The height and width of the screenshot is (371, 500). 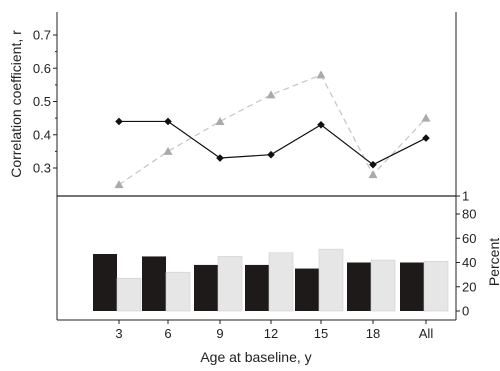 I want to click on y2-tick-label: 80, so click(x=469, y=214).